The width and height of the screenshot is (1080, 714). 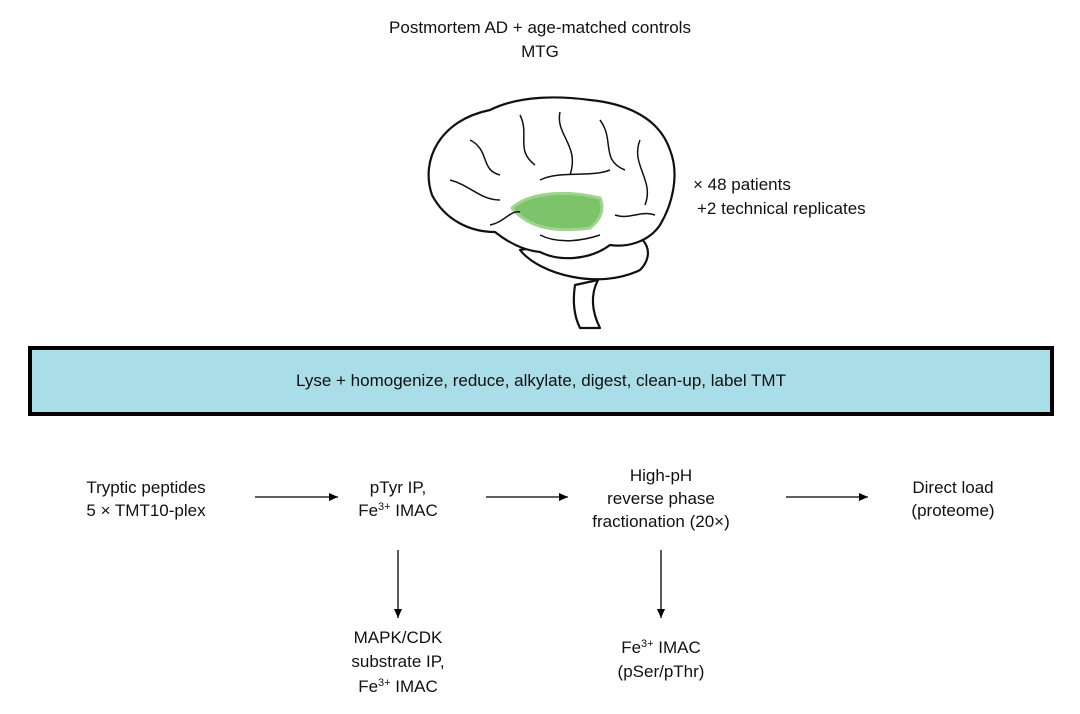 I want to click on ptyr-line2: Fe3+ IMAC, so click(x=398, y=510).